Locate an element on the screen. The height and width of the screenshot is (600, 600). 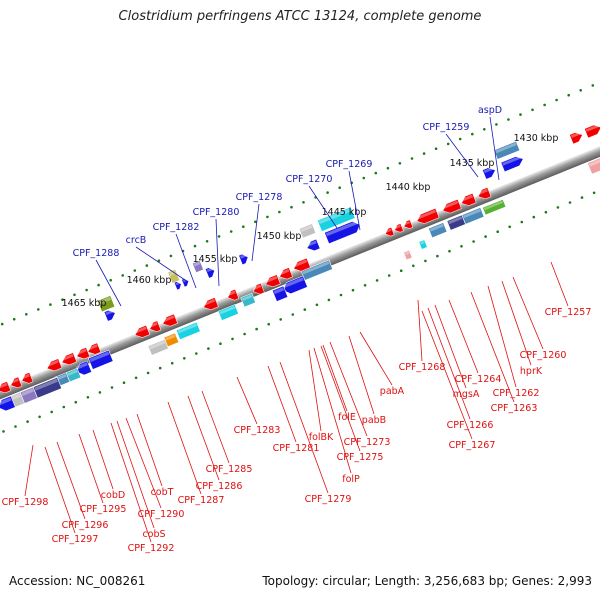
gene-label: folE is located at coordinates (347, 417).